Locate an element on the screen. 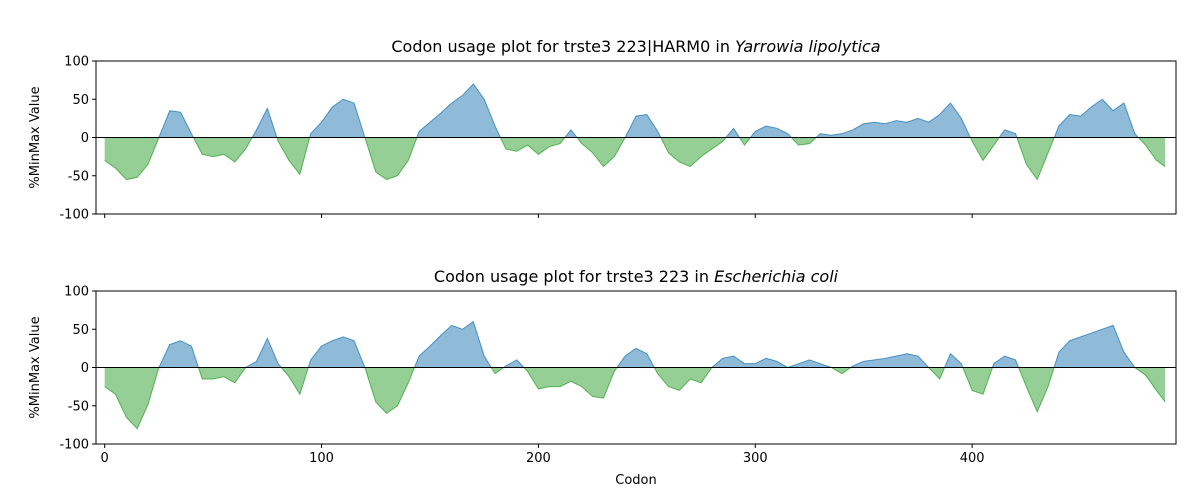 This screenshot has width=1200, height=504. title-species: Escherichia coli is located at coordinates (776, 276).